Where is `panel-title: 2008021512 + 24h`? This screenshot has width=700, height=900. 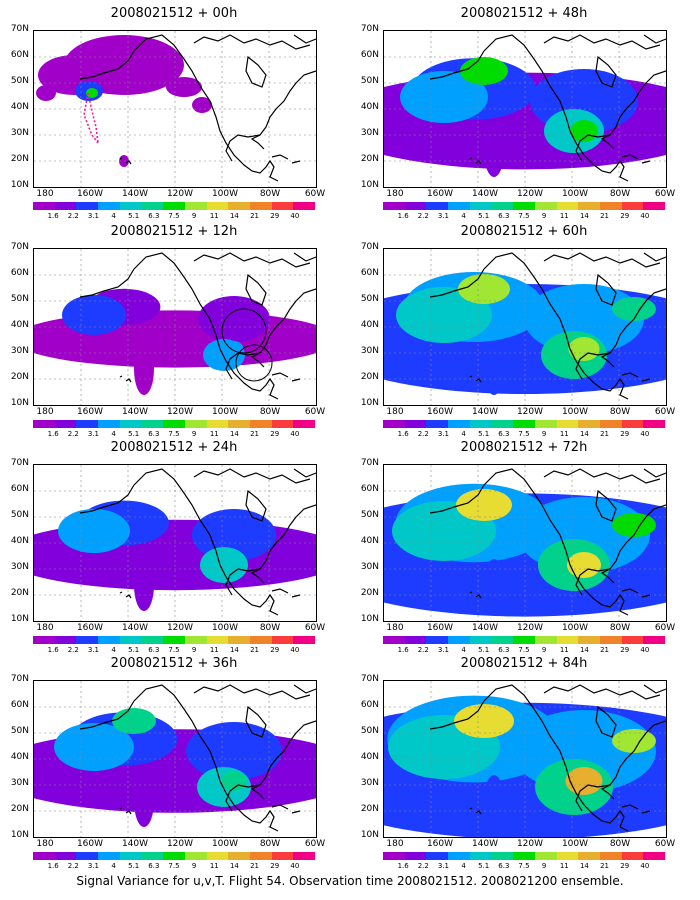
panel-title: 2008021512 + 24h is located at coordinates (174, 447).